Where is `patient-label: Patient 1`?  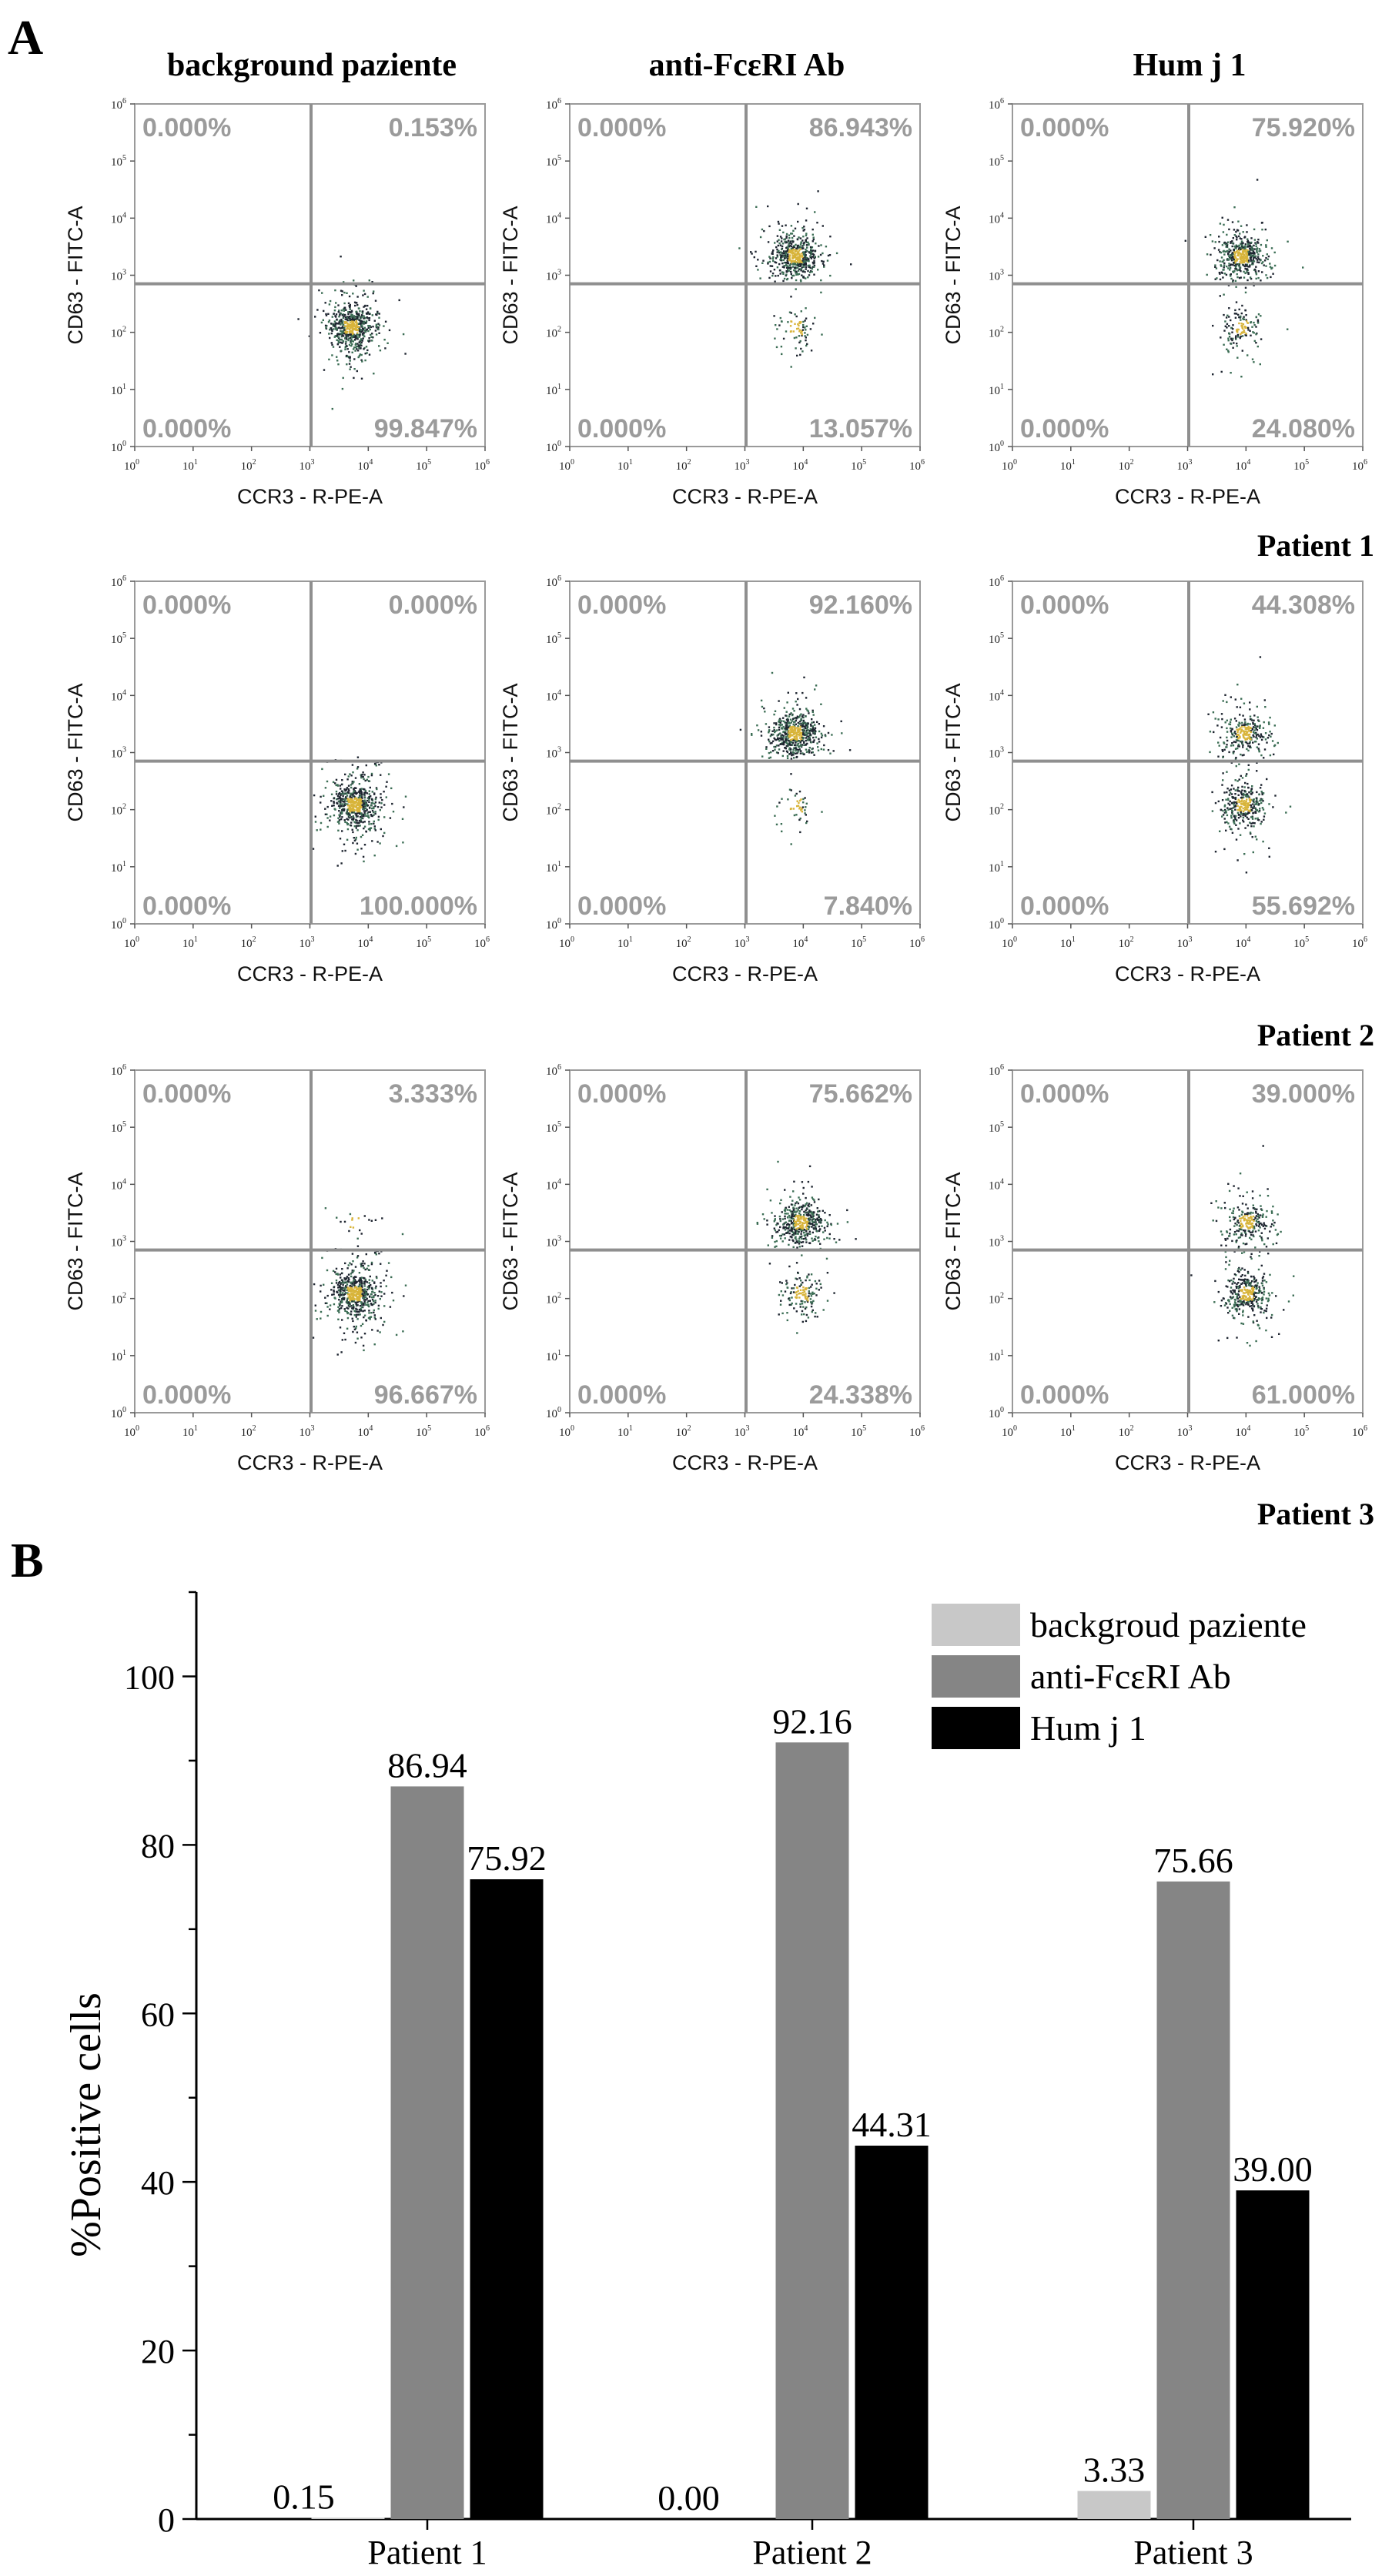 patient-label: Patient 1 is located at coordinates (1315, 545).